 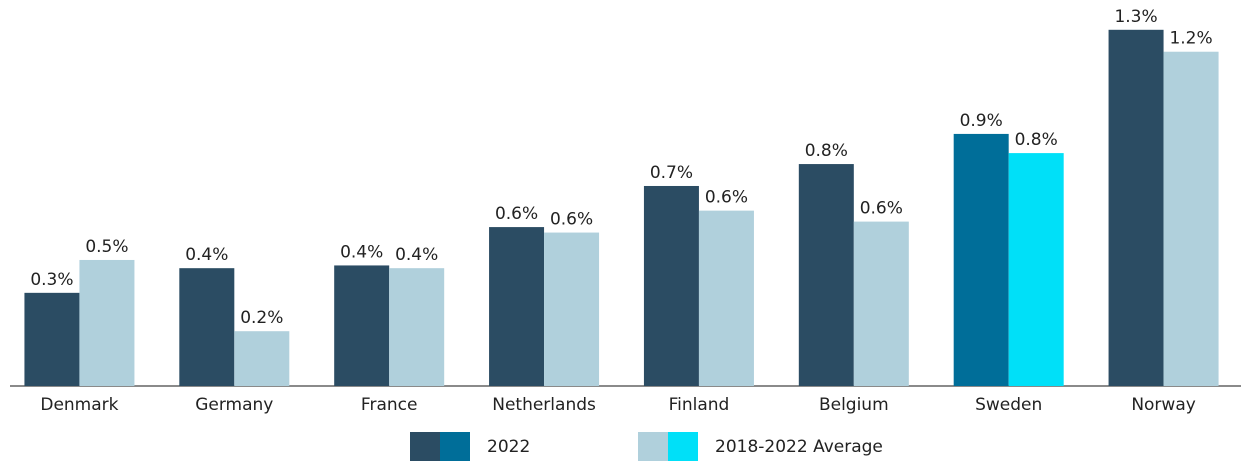 I want to click on value-label: 0.7%, so click(x=671, y=173).